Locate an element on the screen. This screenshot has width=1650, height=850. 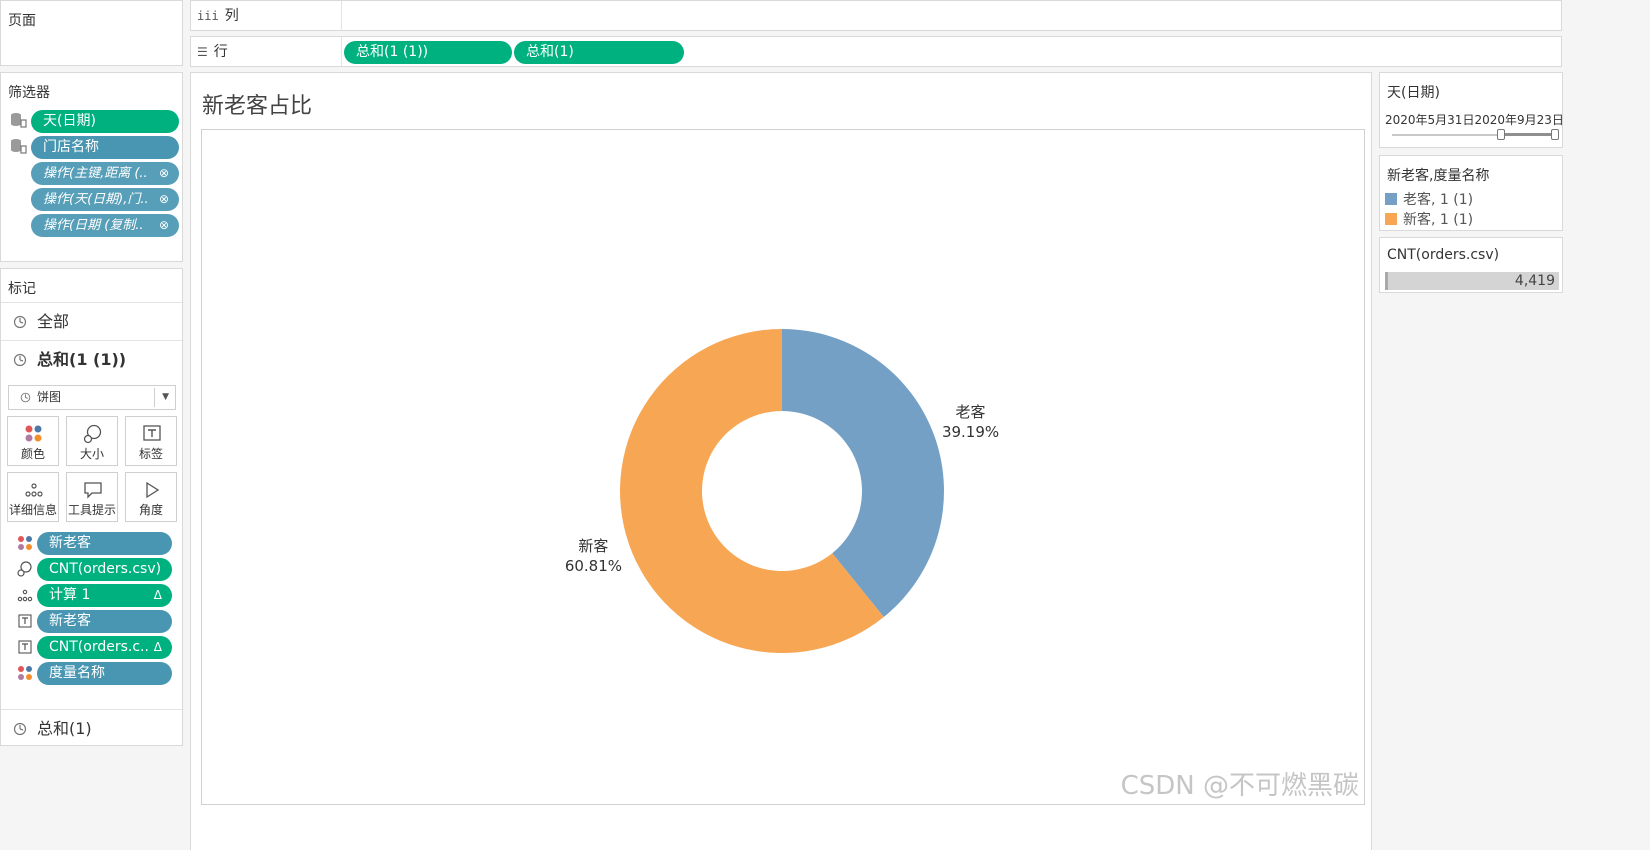
date-filter-title: 天(日期) is located at coordinates (1413, 93).